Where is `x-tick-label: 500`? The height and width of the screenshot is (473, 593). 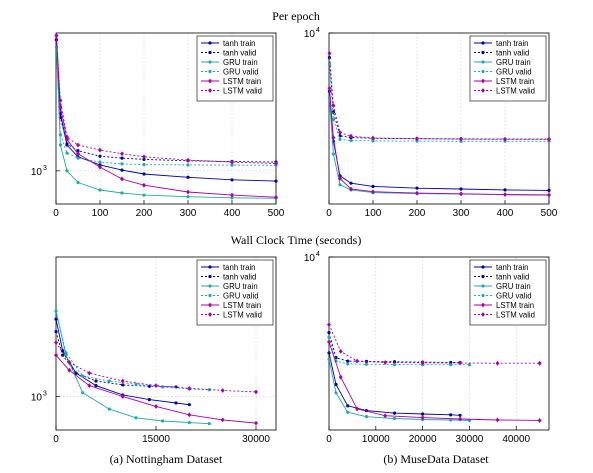
x-tick-label: 500 is located at coordinates (549, 213).